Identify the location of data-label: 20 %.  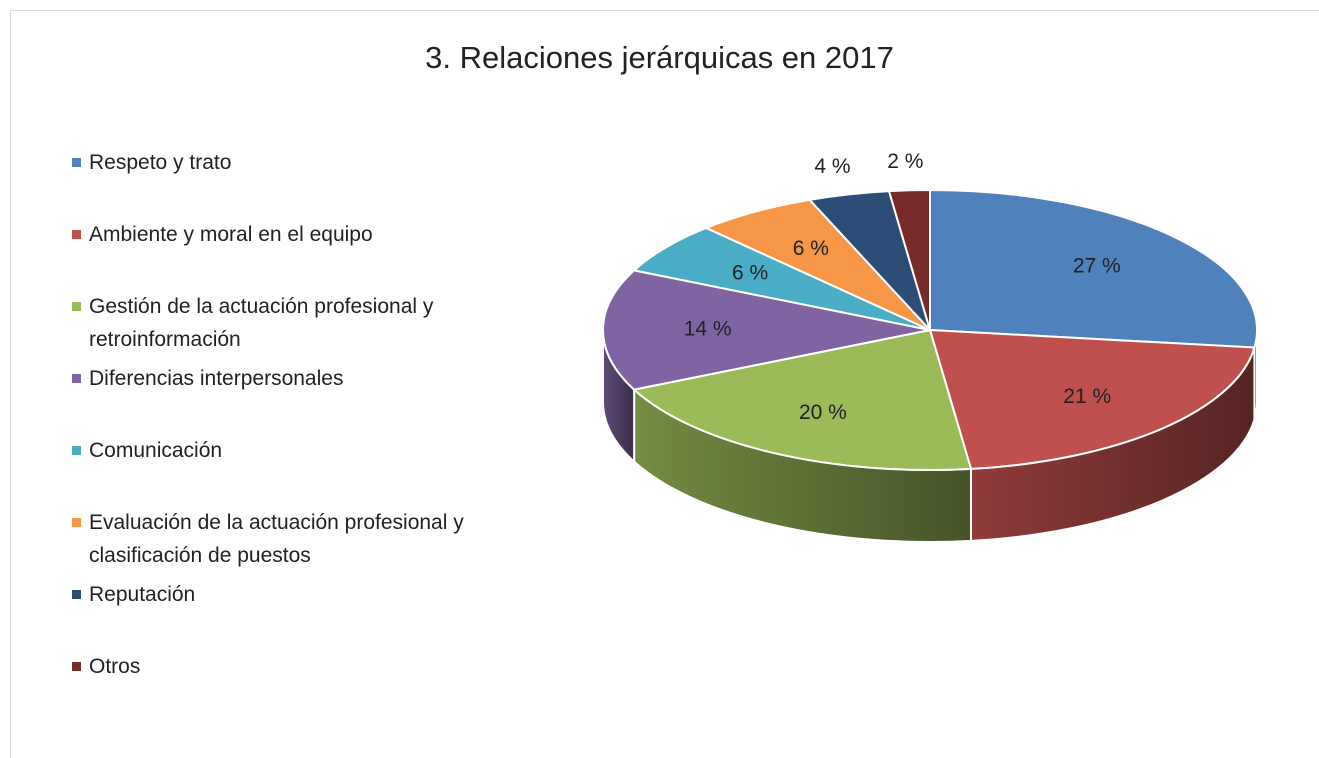
(823, 412).